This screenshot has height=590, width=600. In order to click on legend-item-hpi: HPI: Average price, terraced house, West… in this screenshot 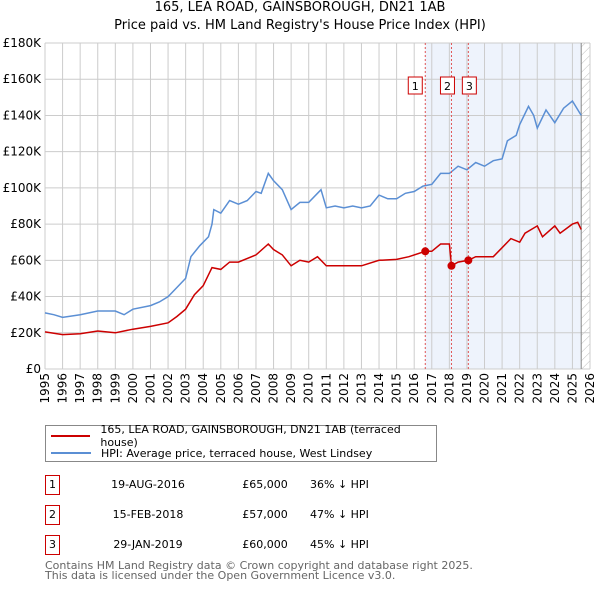, I will do `click(211, 453)`.